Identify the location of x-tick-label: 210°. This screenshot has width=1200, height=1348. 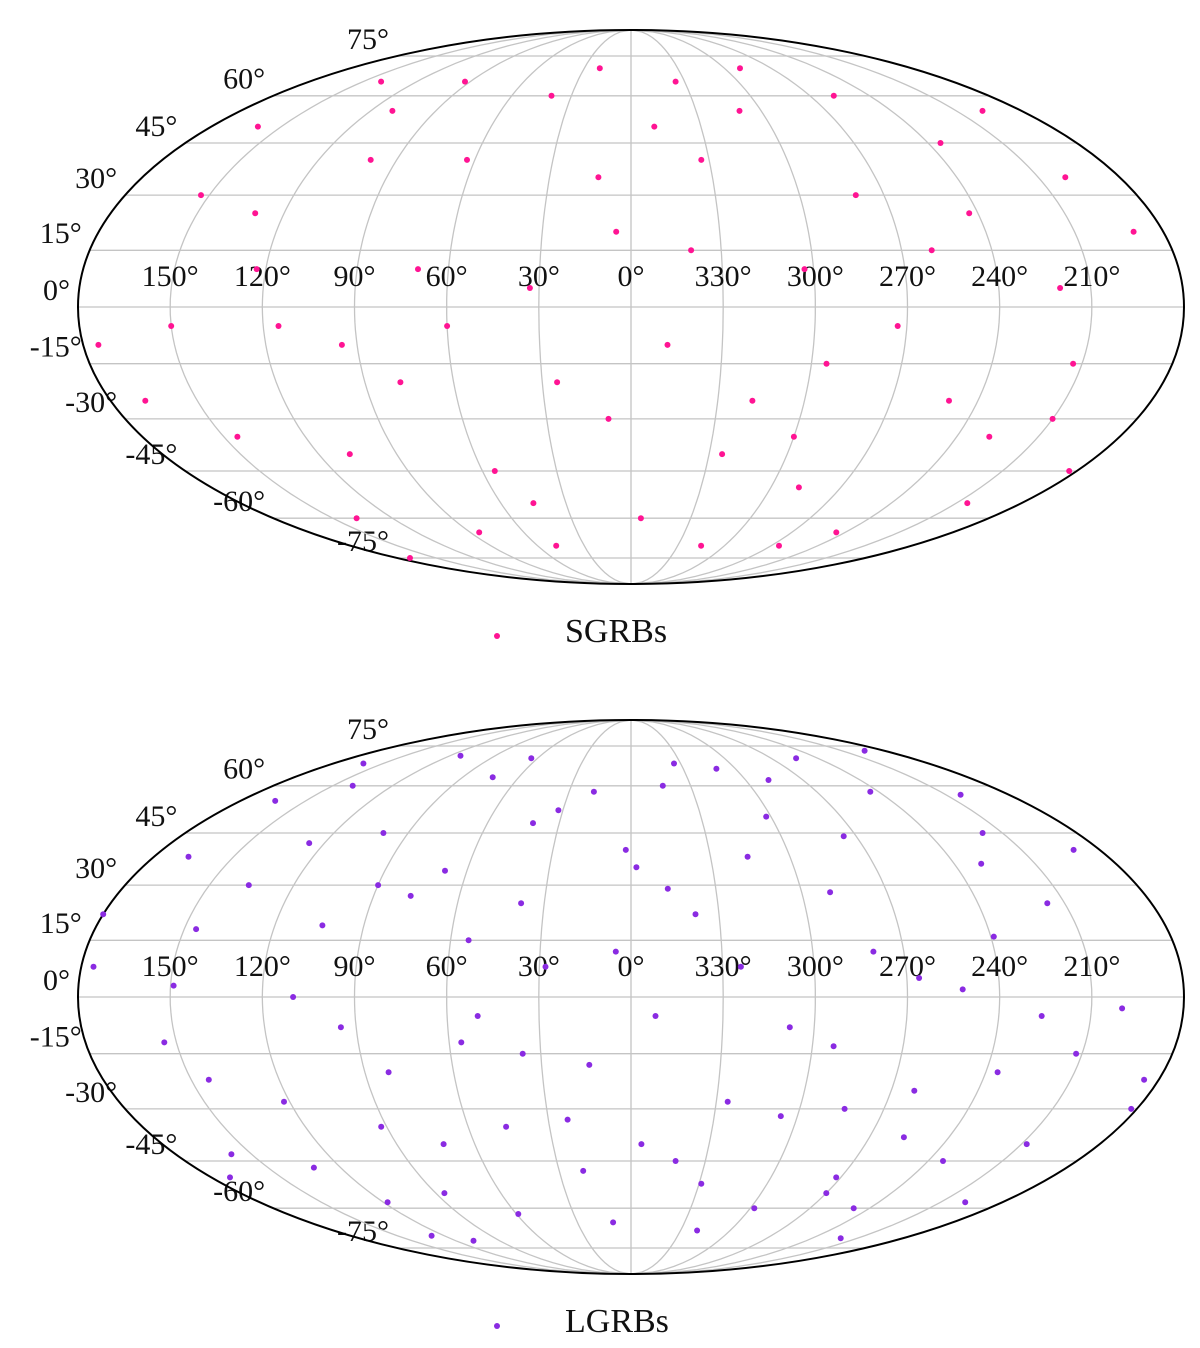
(1091, 276).